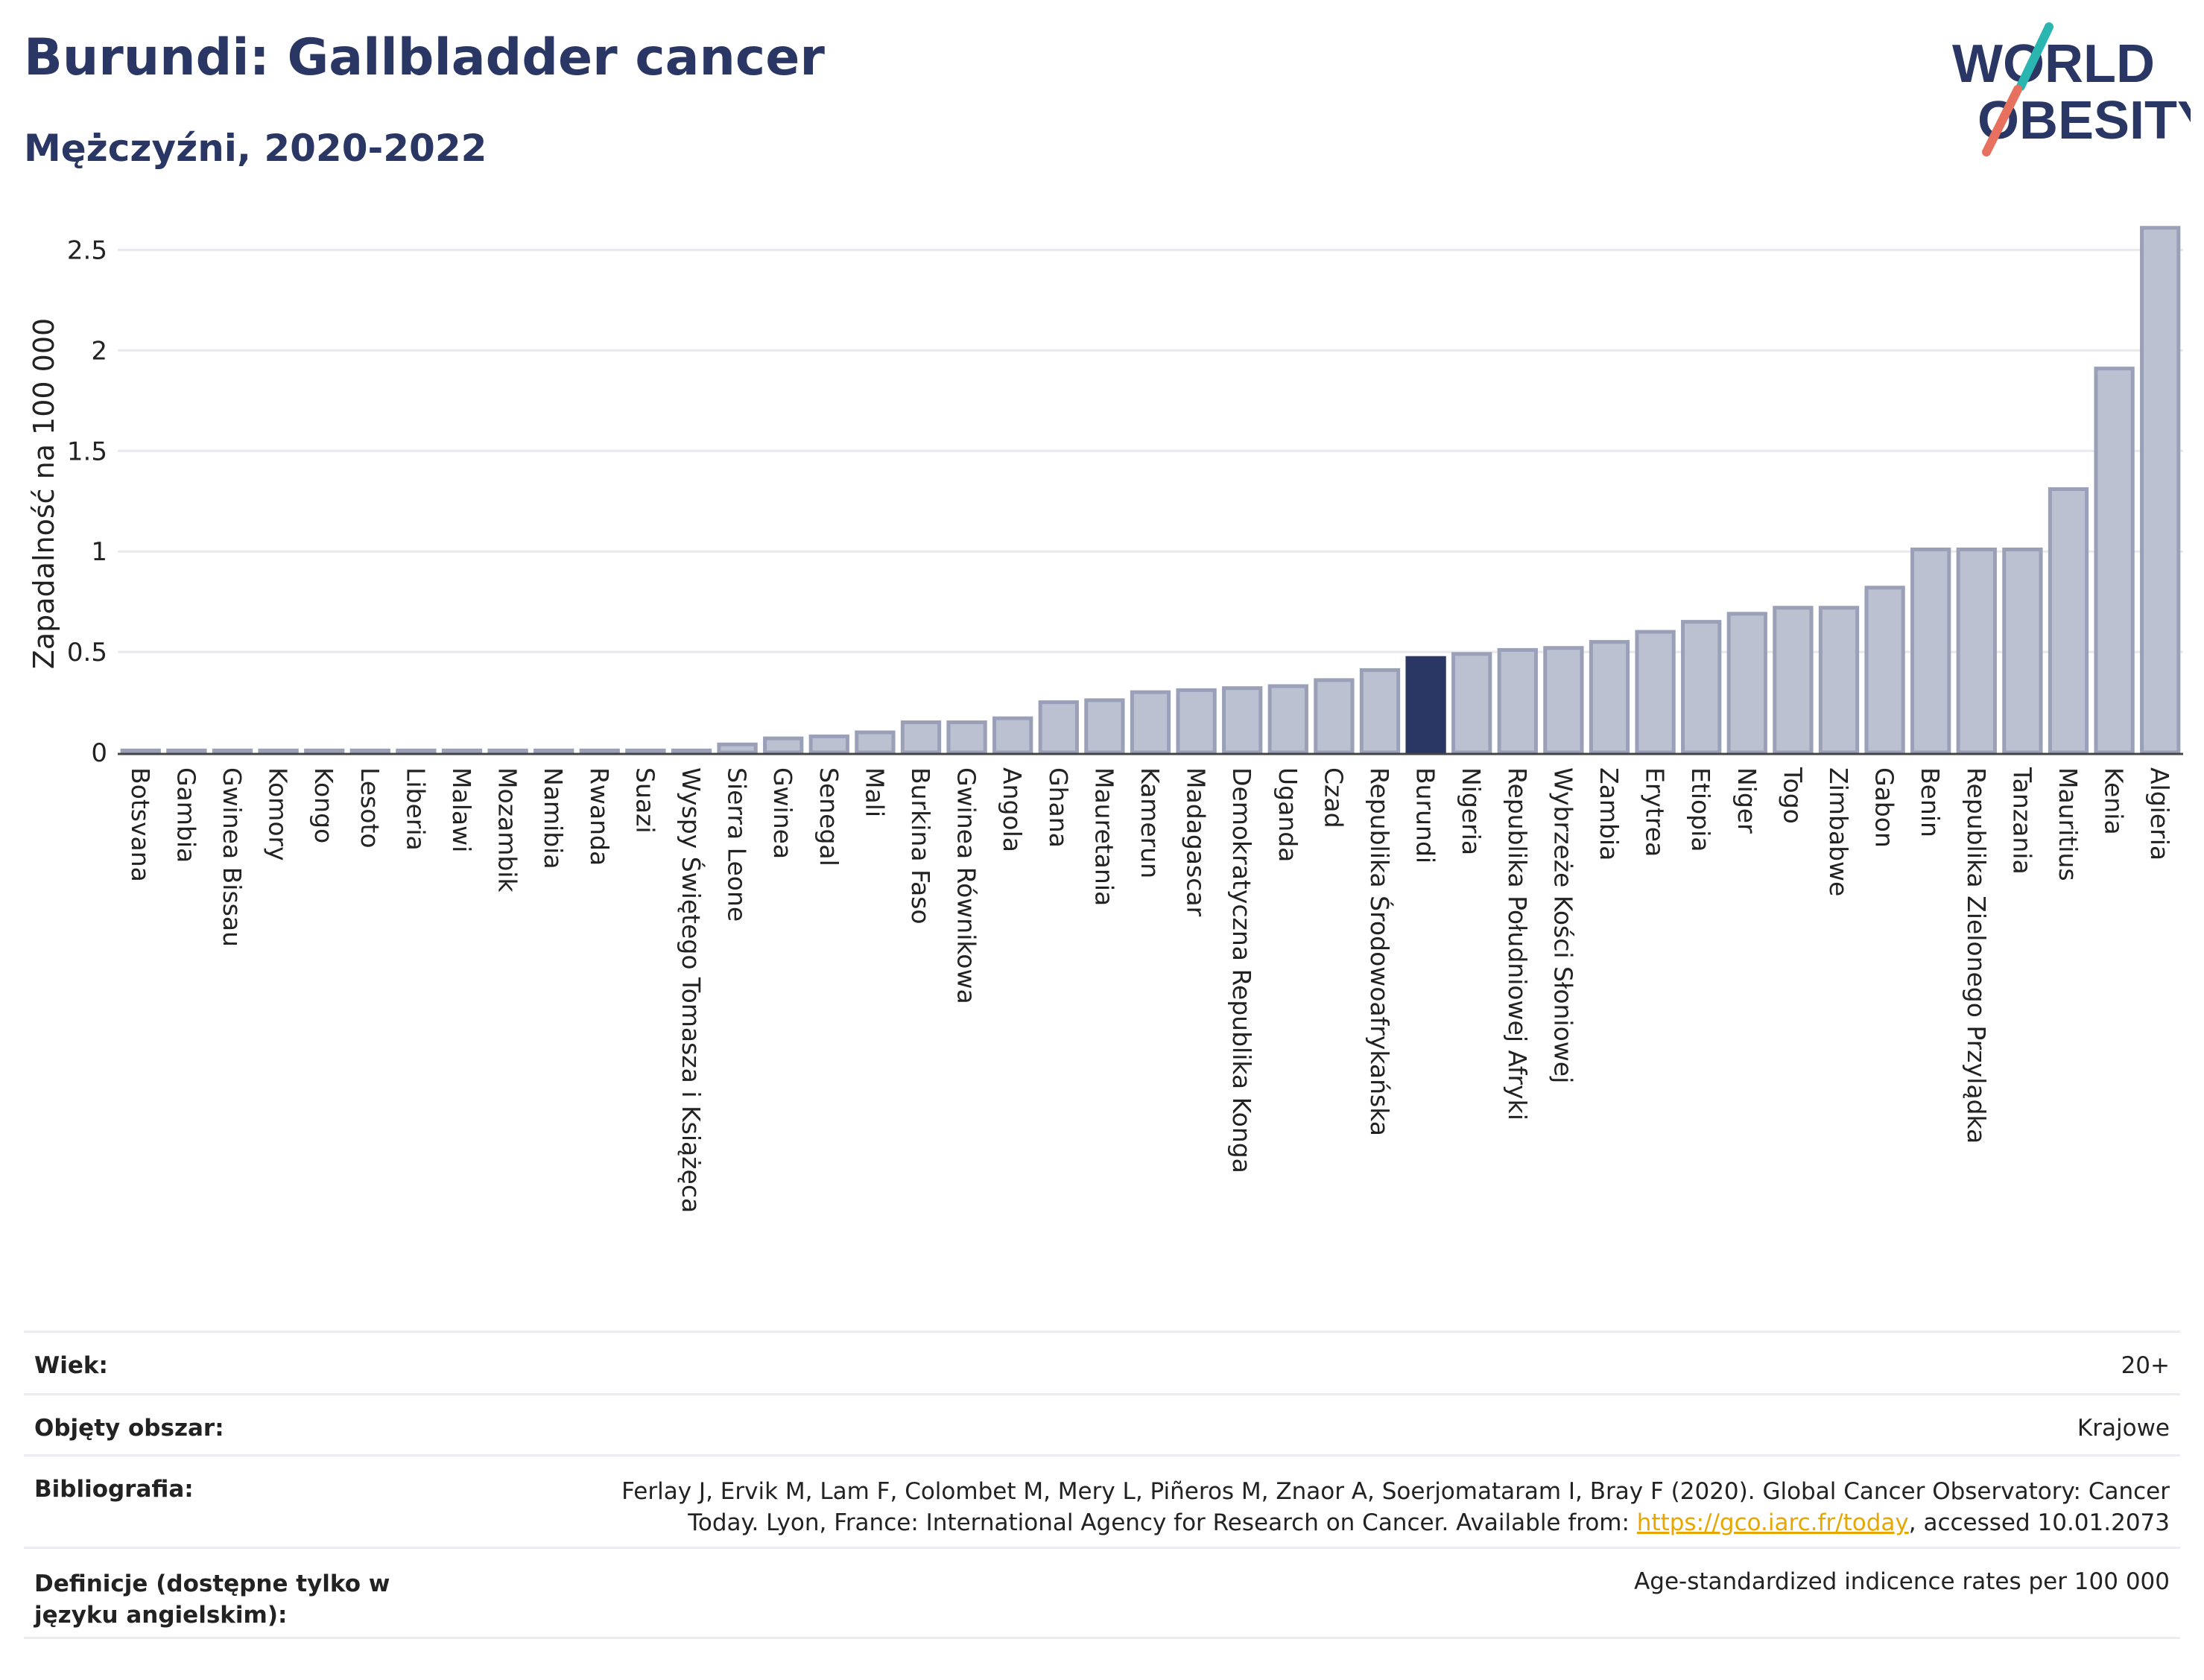 The width and height of the screenshot is (2204, 1680). Describe the element at coordinates (71, 1365) in the screenshot. I see `age-label: Wiek:` at that location.